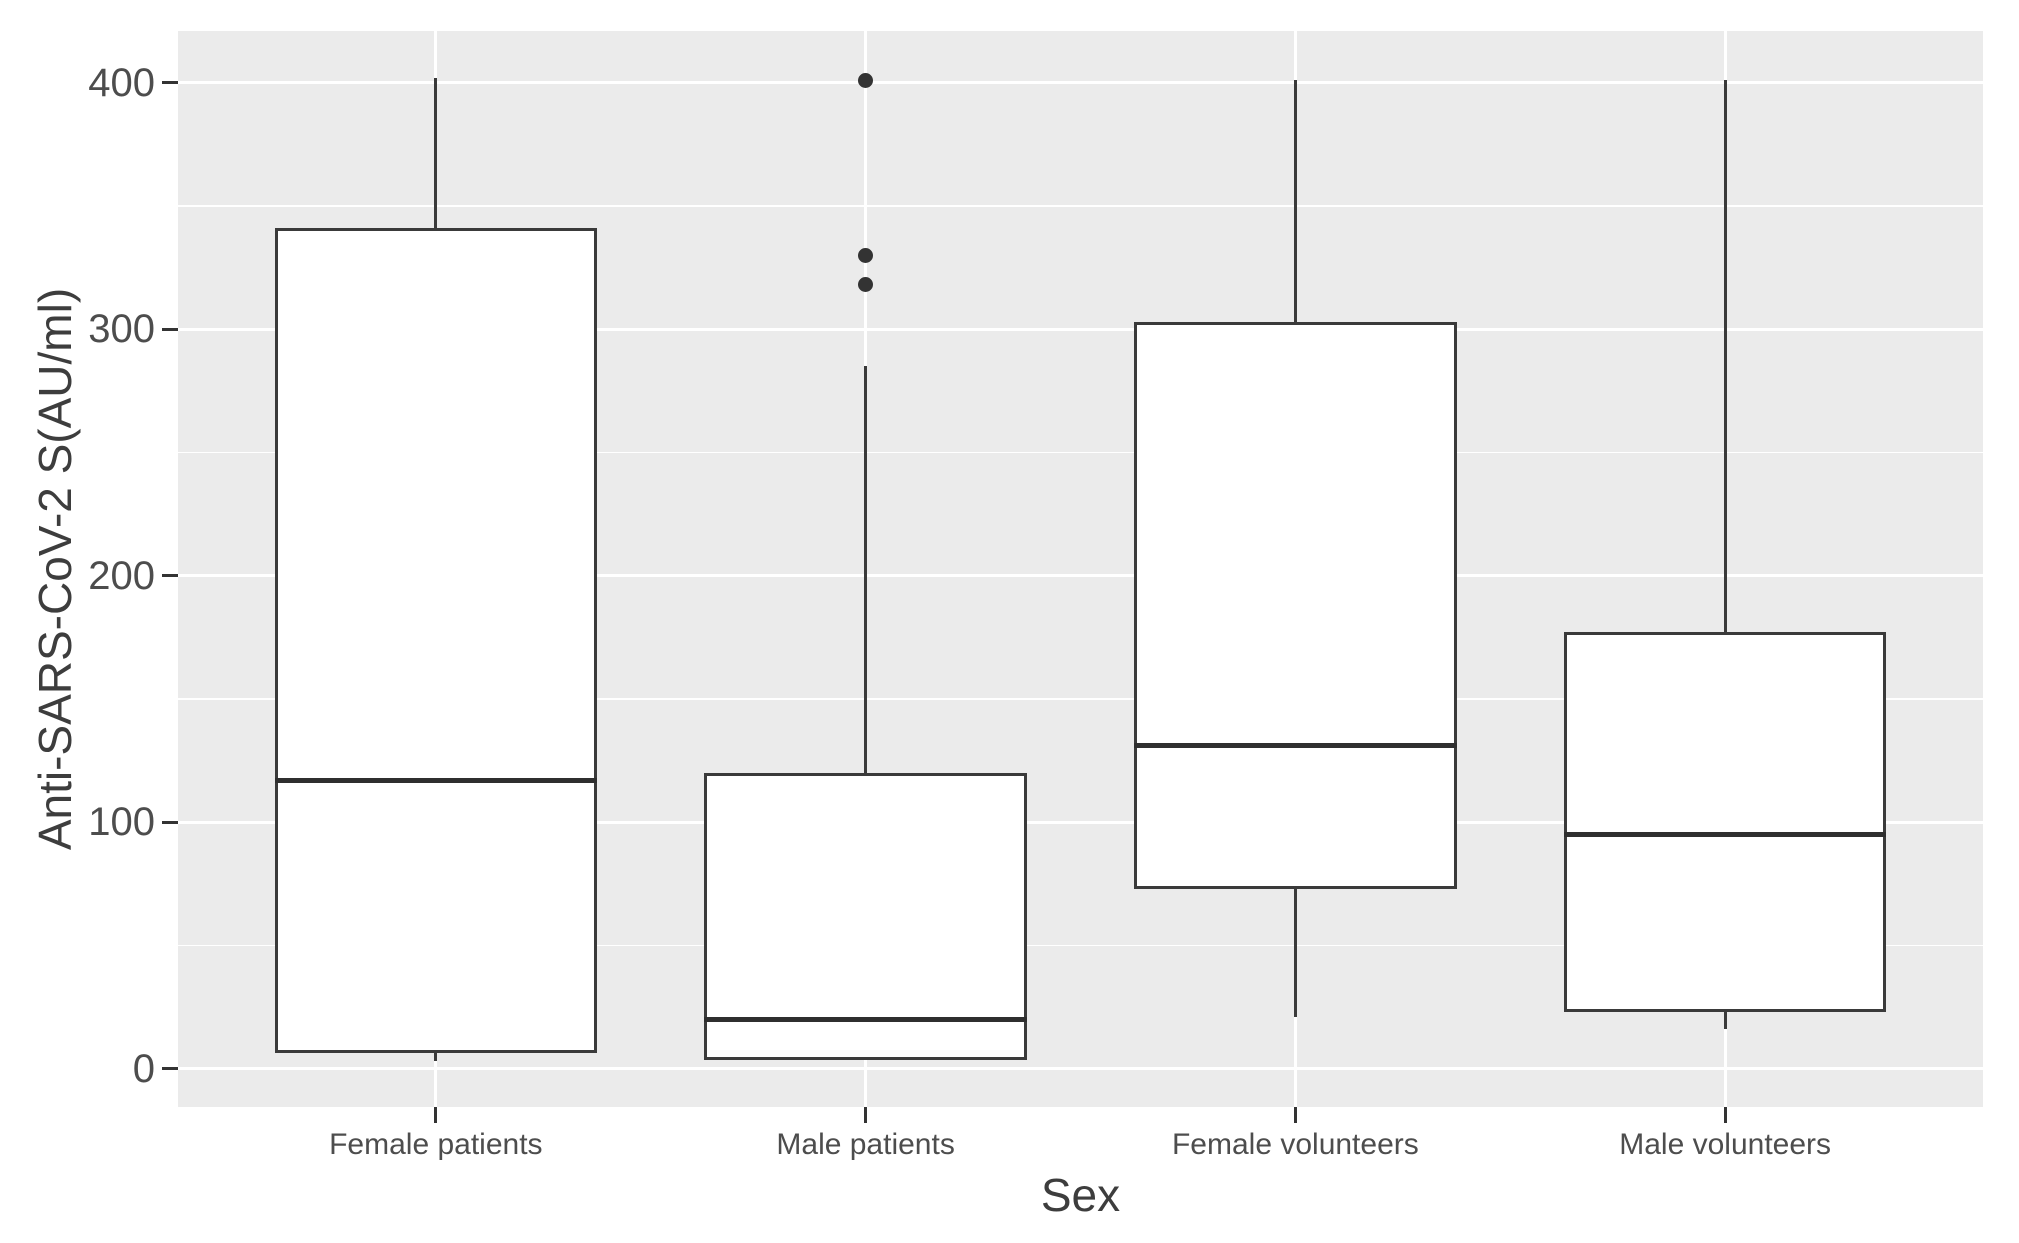  What do you see at coordinates (121, 329) in the screenshot?
I see `y-tick-label: 300` at bounding box center [121, 329].